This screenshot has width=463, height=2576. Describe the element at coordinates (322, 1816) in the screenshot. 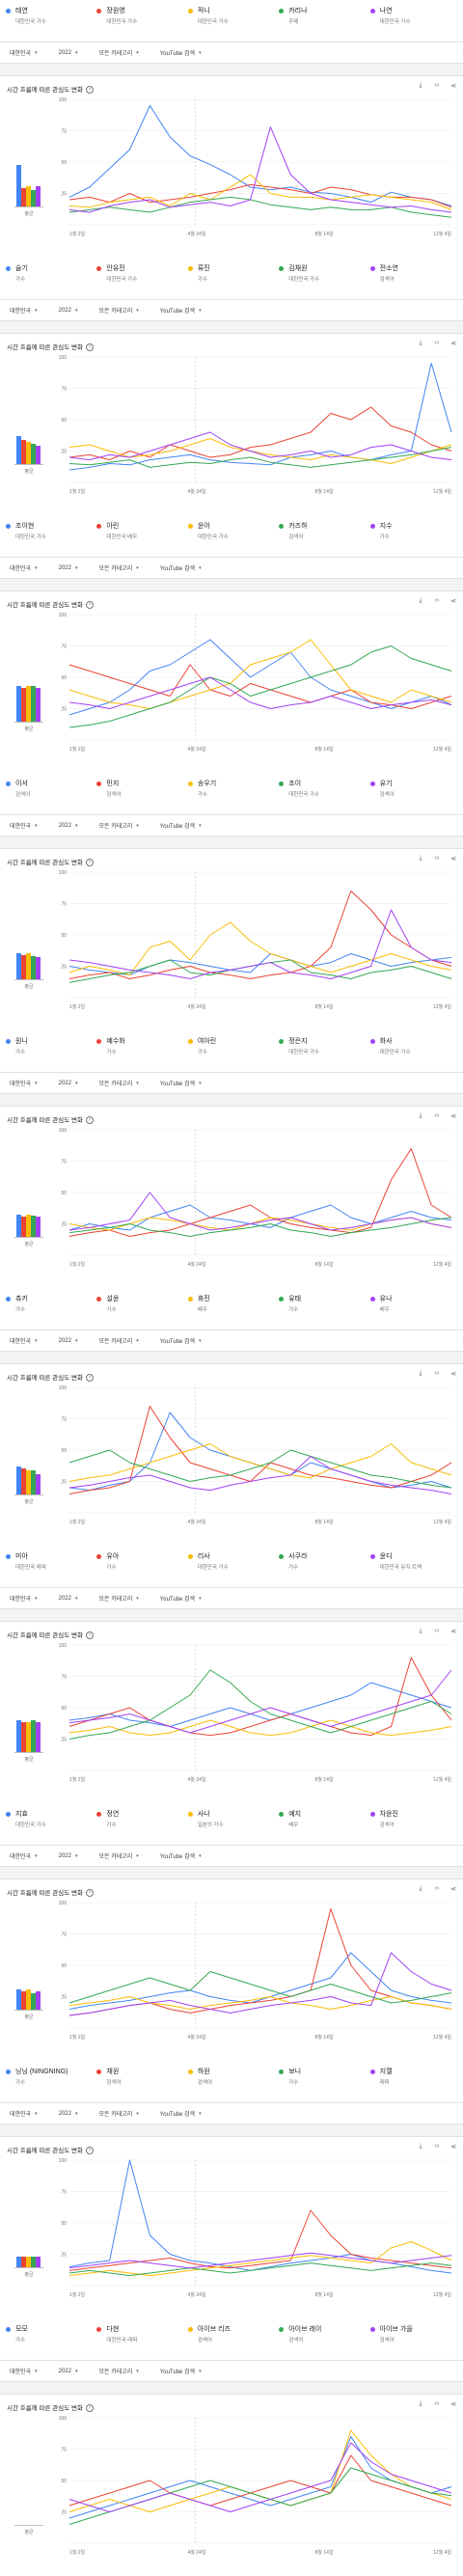

I see `legend-item: 예지 배우` at that location.